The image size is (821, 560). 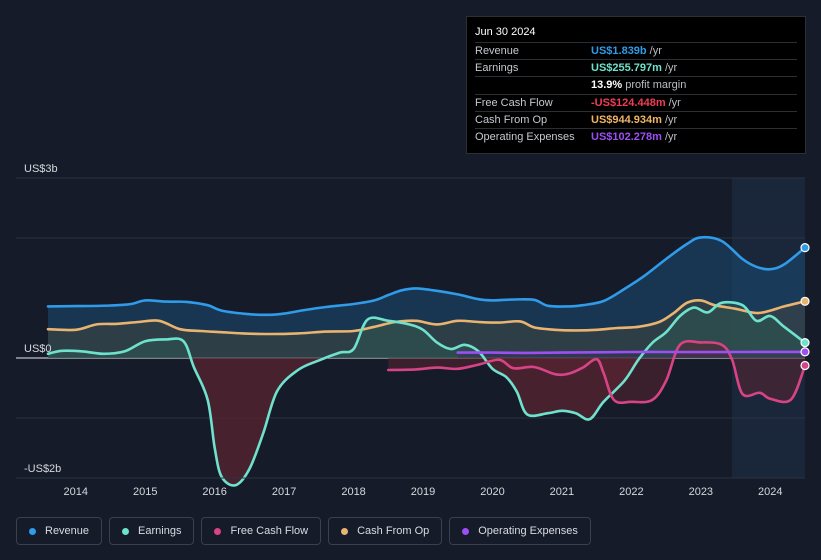 I want to click on tooltip-row-value: US$102.278m, so click(x=626, y=137).